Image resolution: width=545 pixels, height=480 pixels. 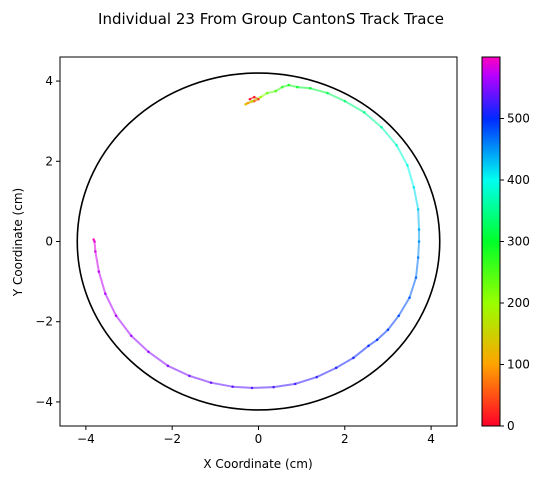 I want to click on y-tick-label: 4, so click(x=49, y=81).